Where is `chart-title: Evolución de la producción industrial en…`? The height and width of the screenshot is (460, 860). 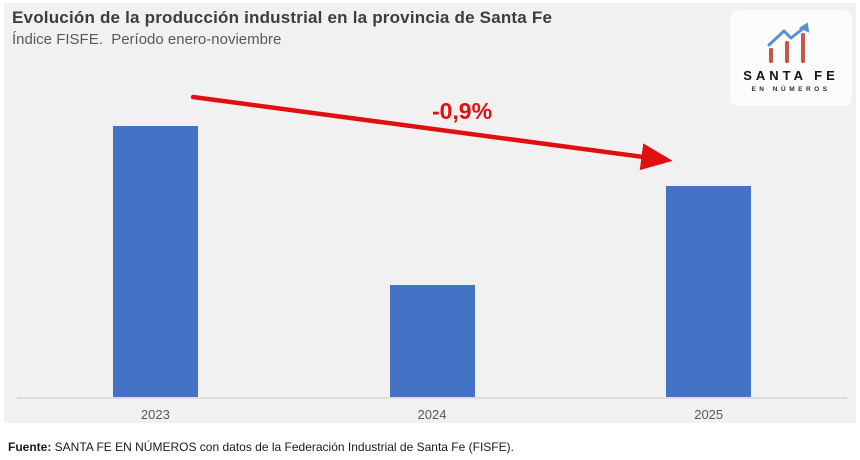 chart-title: Evolución de la producción industrial en… is located at coordinates (282, 17).